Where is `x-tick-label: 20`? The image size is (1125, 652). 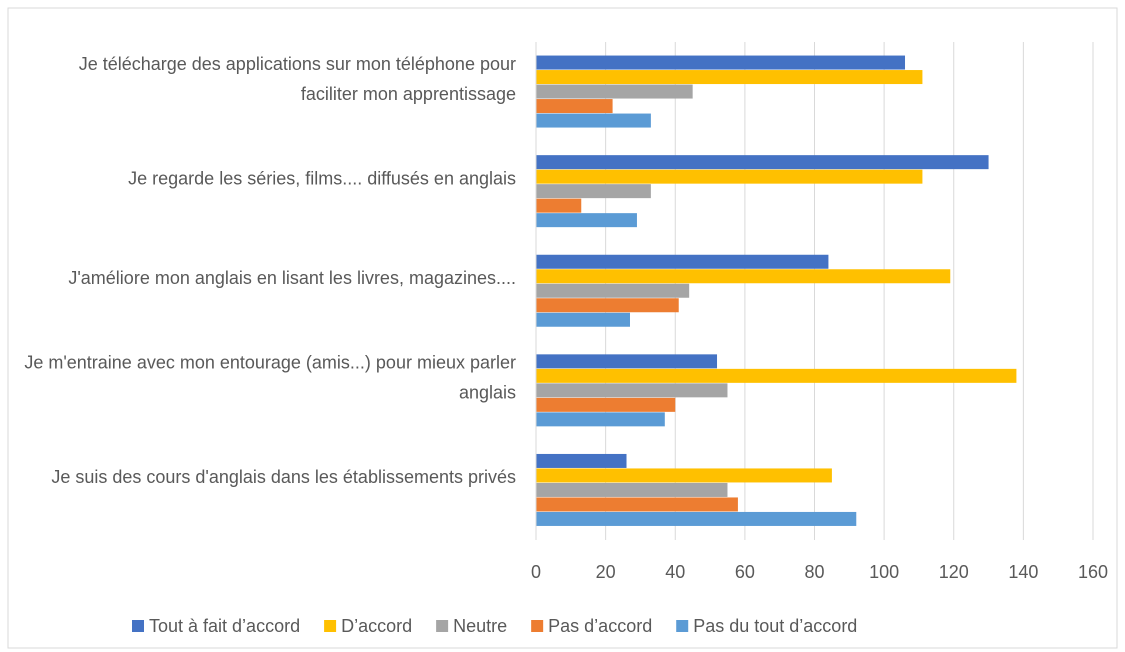 x-tick-label: 20 is located at coordinates (606, 572).